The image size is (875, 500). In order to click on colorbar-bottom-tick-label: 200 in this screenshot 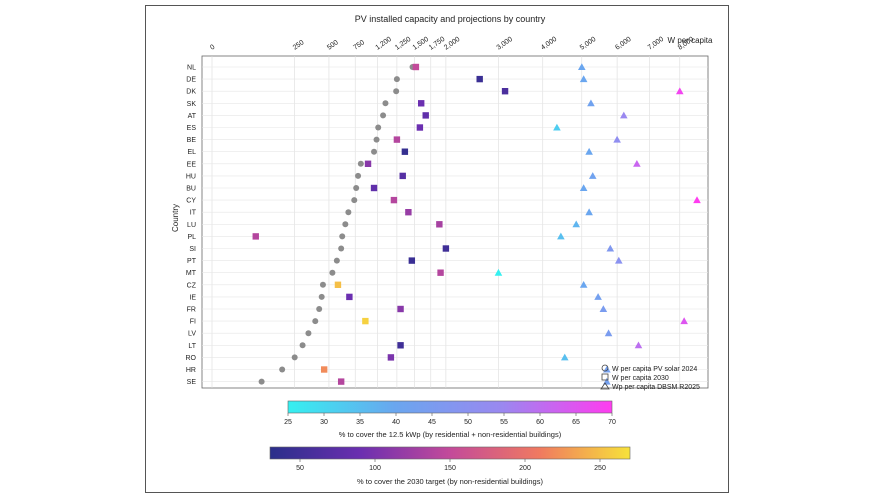, I will do `click(525, 468)`.